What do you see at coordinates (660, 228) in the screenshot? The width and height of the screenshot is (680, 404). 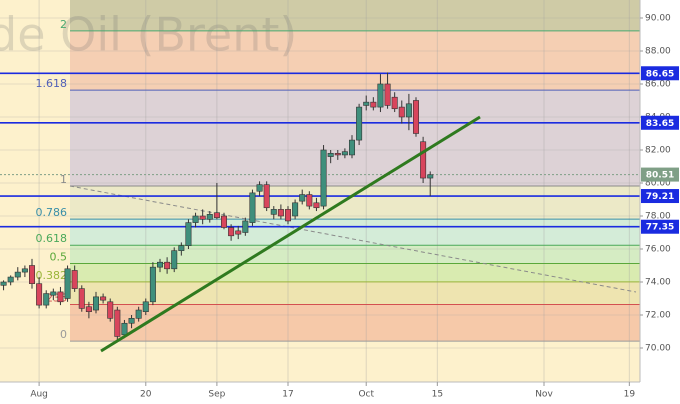 I see `level-label: 77.35` at bounding box center [660, 228].